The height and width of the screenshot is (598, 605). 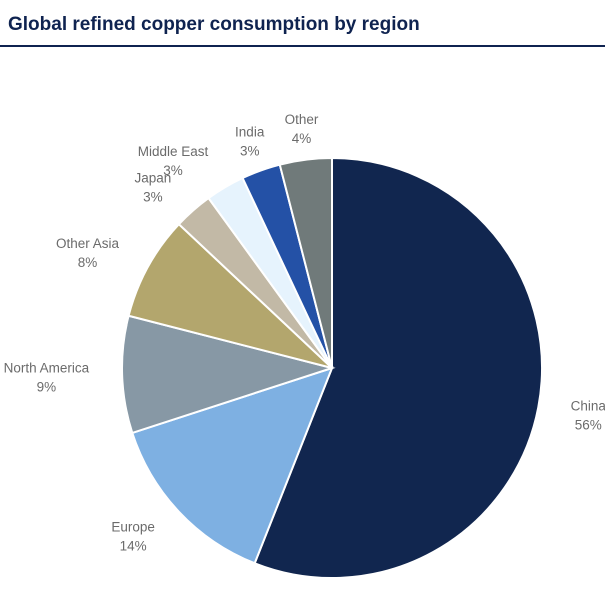 I want to click on slice-name-europe: Europe, so click(x=133, y=526).